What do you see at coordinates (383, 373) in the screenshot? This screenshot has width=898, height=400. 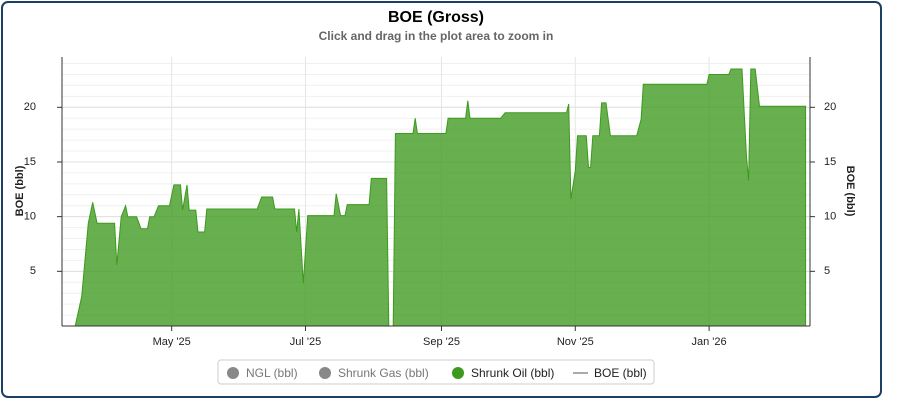 I see `legend-label: Shrunk Gas (bbl)` at bounding box center [383, 373].